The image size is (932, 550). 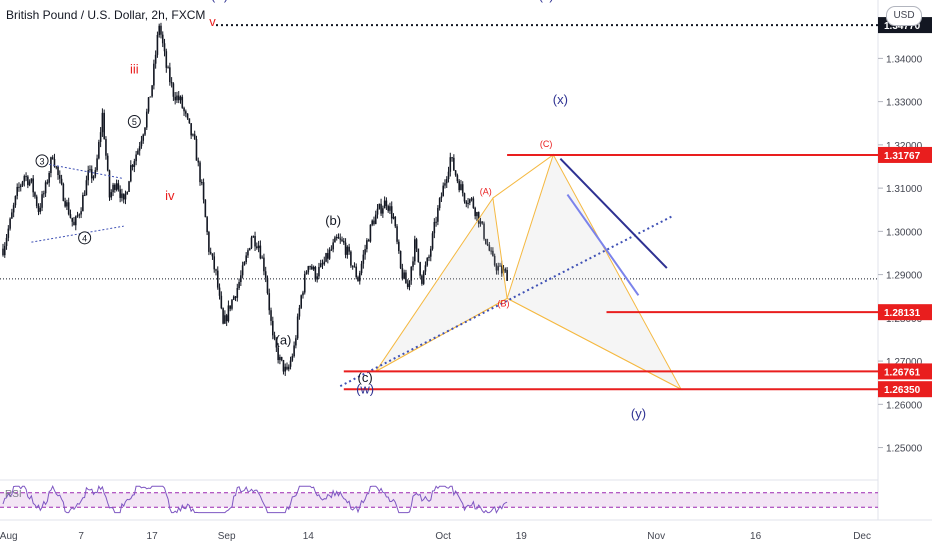 I want to click on y-tick-label: 1.33000, so click(x=904, y=103).